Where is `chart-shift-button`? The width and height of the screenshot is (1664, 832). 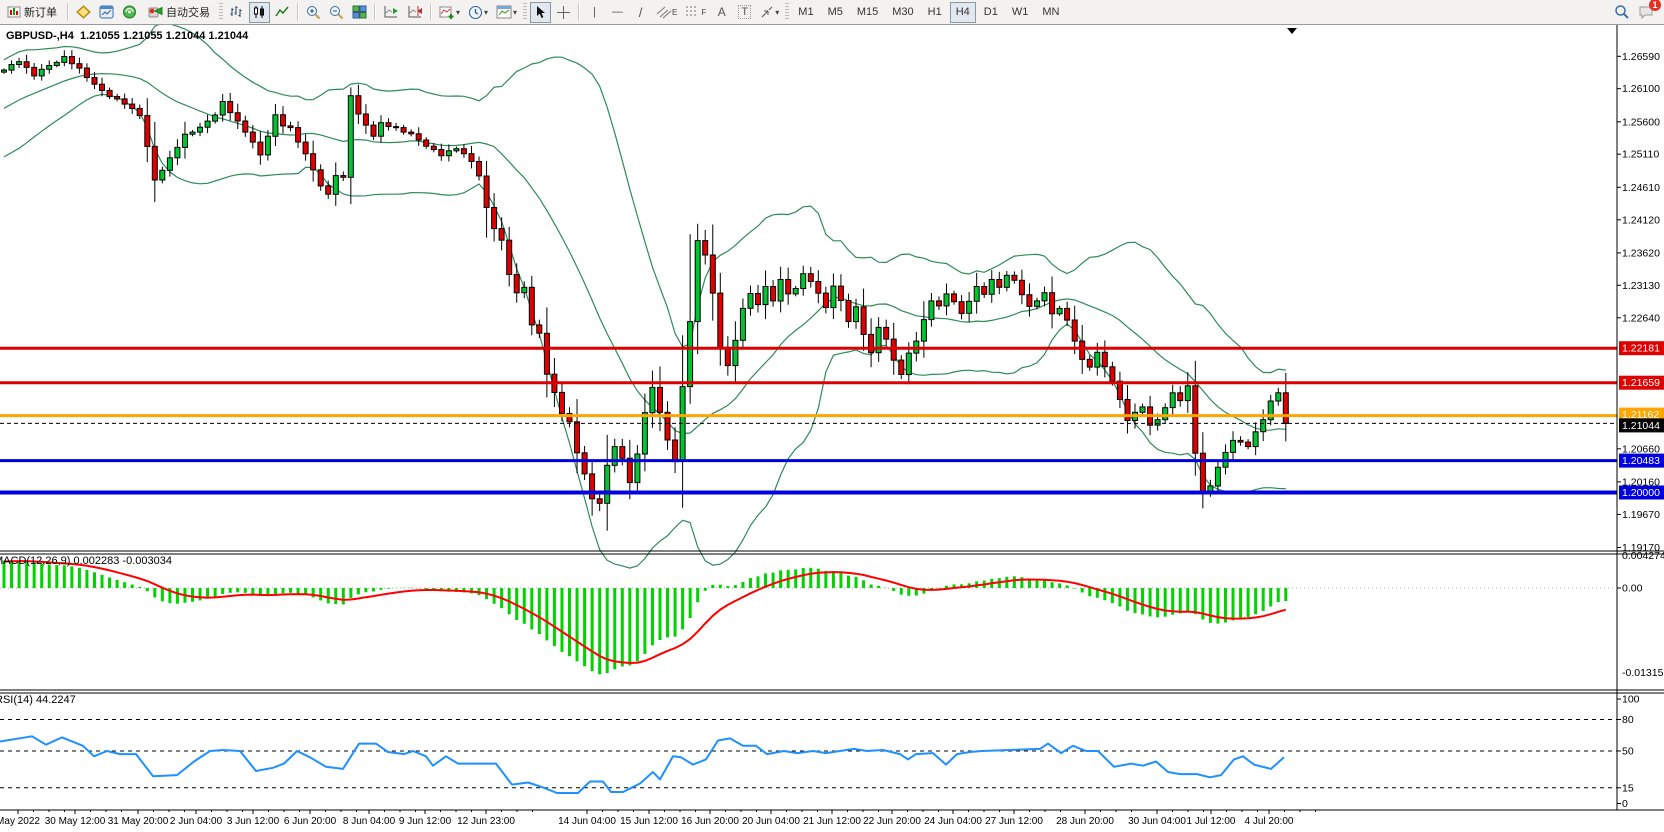 chart-shift-button is located at coordinates (415, 12).